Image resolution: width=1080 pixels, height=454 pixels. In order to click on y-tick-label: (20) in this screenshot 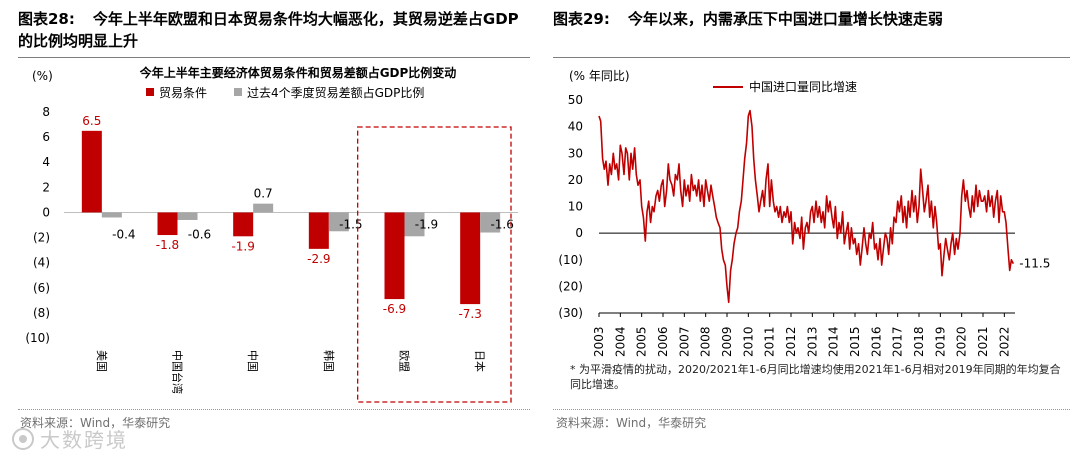, I will do `click(570, 286)`.